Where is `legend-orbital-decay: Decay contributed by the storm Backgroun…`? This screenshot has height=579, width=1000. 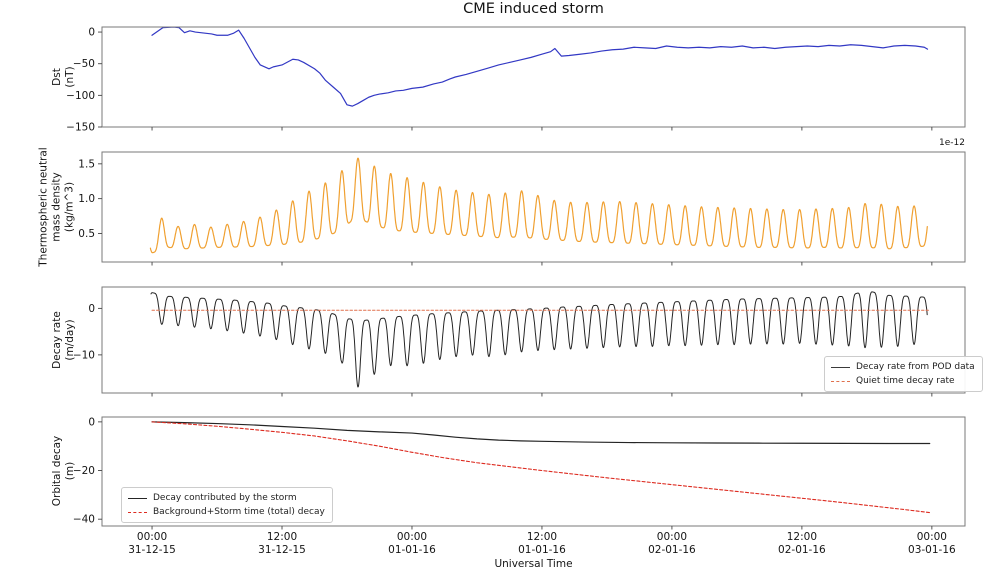
legend-orbital-decay: Decay contributed by the storm Backgroun… is located at coordinates (227, 505).